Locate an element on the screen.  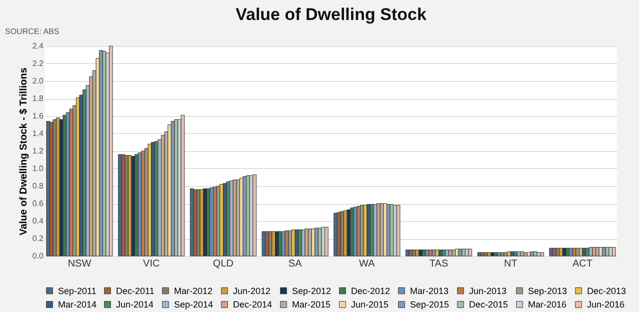
y-tick-label: 2.2 is located at coordinates (38, 63).